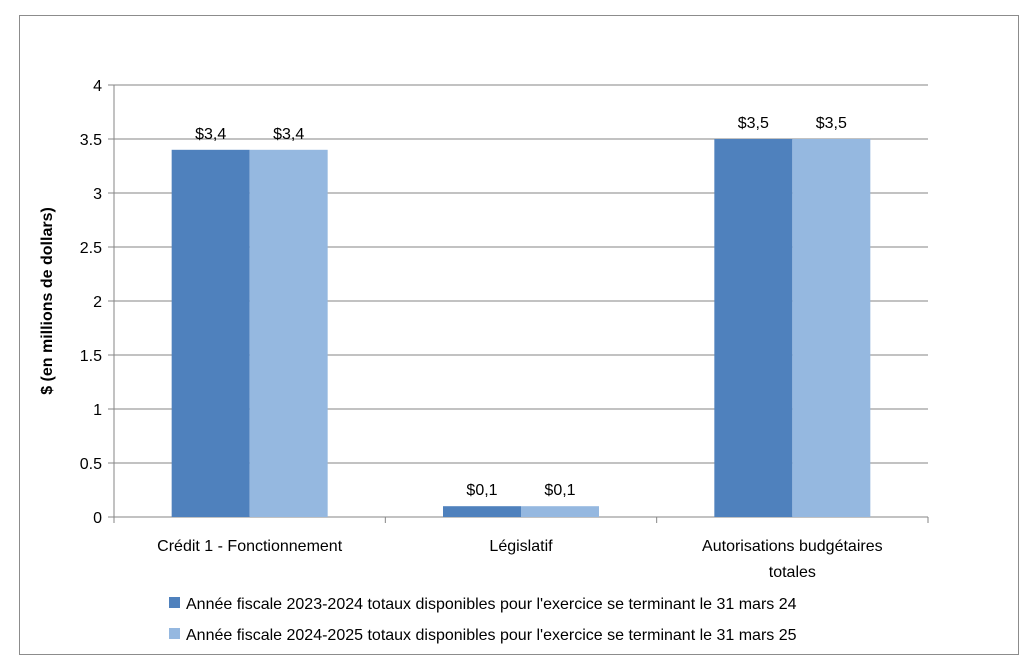 Image resolution: width=1036 pixels, height=670 pixels. Describe the element at coordinates (97, 410) in the screenshot. I see `y-tick-label: 1` at that location.